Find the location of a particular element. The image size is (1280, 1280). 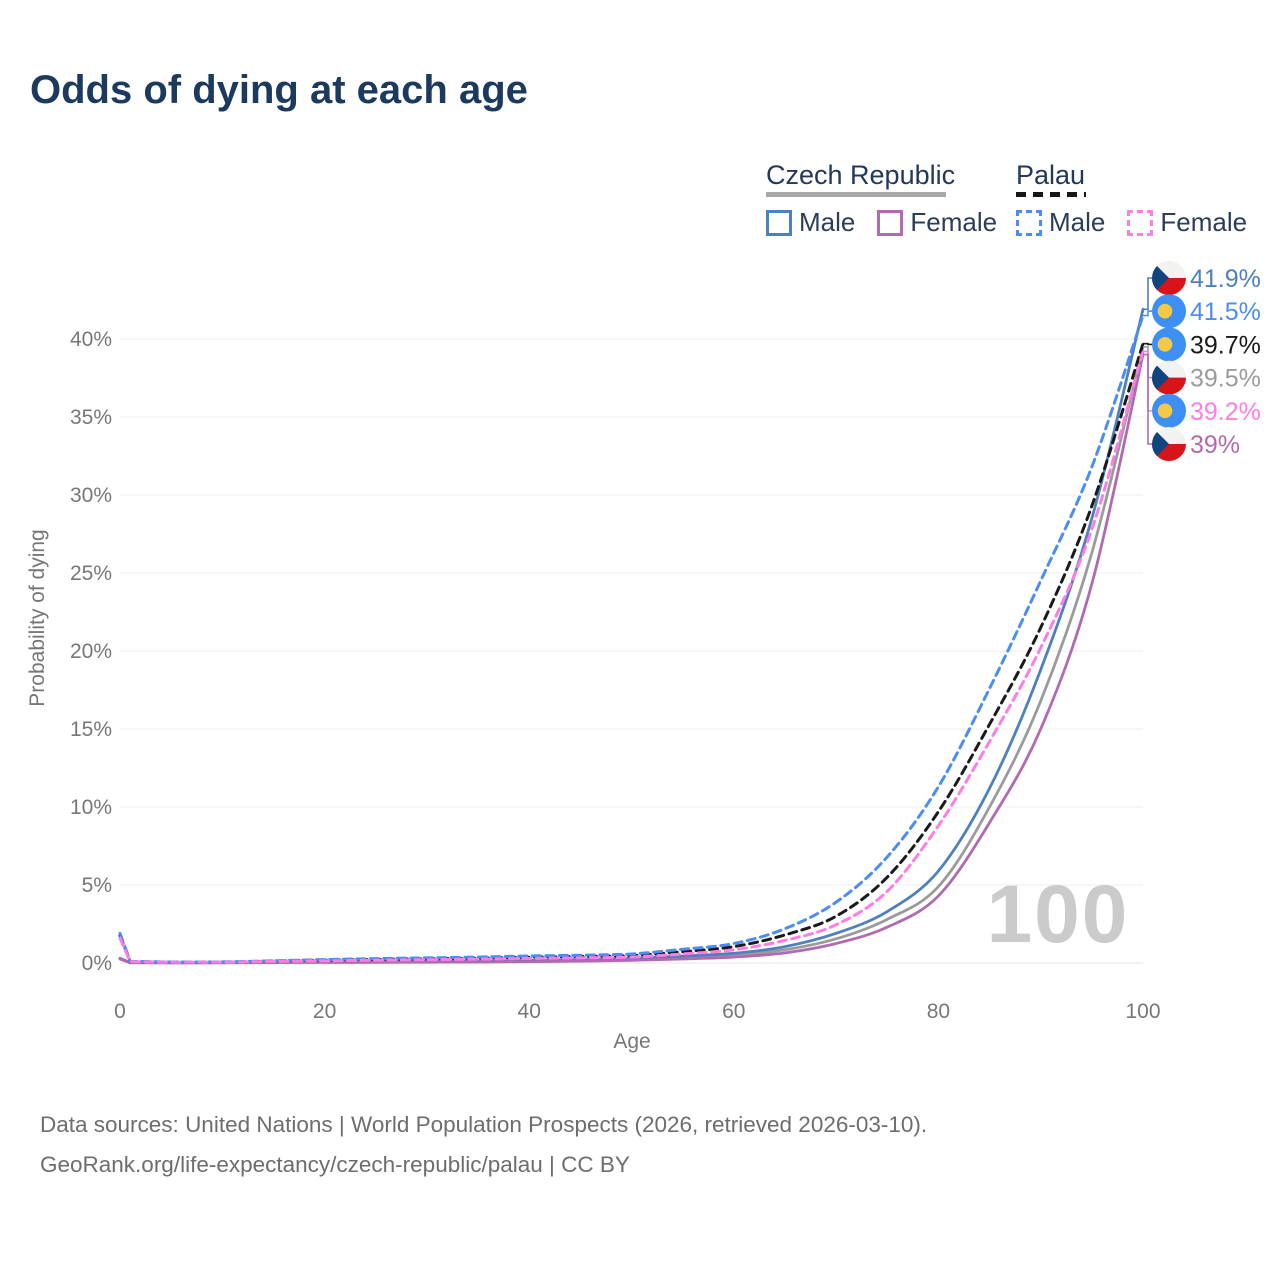

legend-group-czech-republic: Czech Republic Male Female is located at coordinates (892, 199).